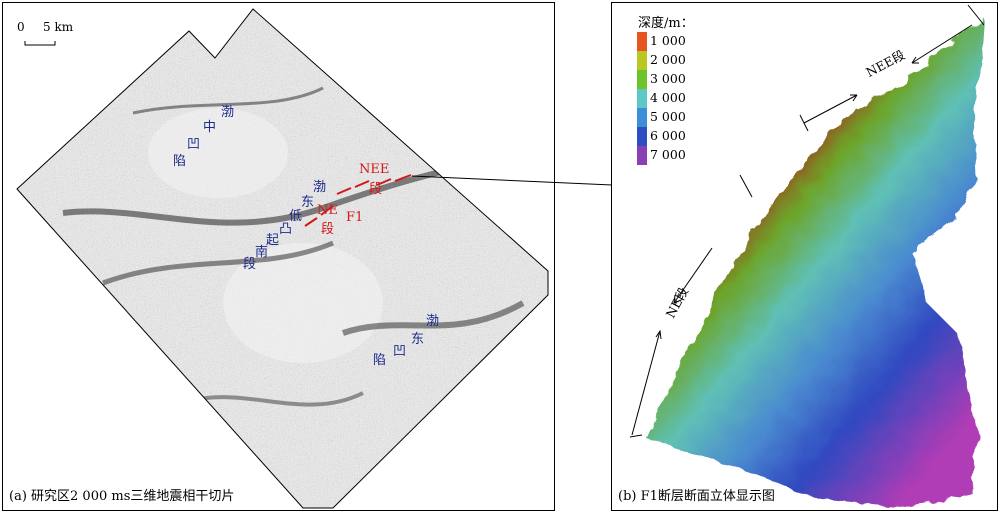 The width and height of the screenshot is (1000, 513). What do you see at coordinates (696, 496) in the screenshot?
I see `panel-b-caption: (b) F1断层断面立体显示图` at bounding box center [696, 496].